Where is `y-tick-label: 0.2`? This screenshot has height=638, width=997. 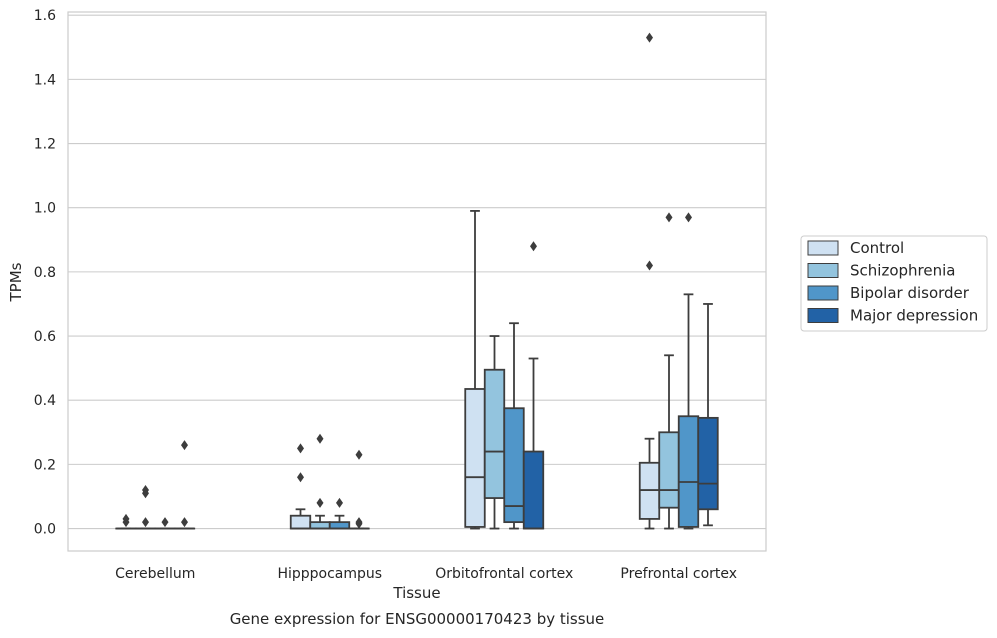
y-tick-label: 0.2 is located at coordinates (45, 465).